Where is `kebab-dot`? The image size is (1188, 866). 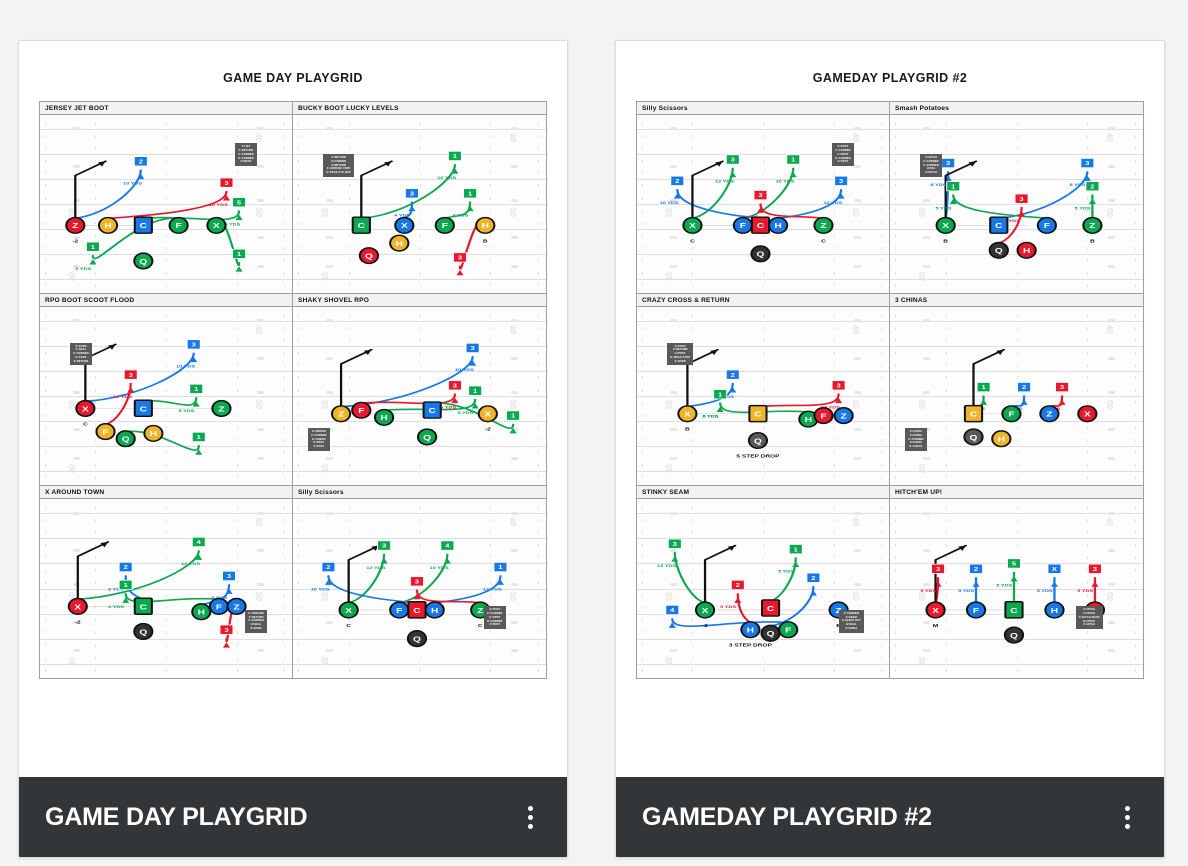 kebab-dot is located at coordinates (1127, 817).